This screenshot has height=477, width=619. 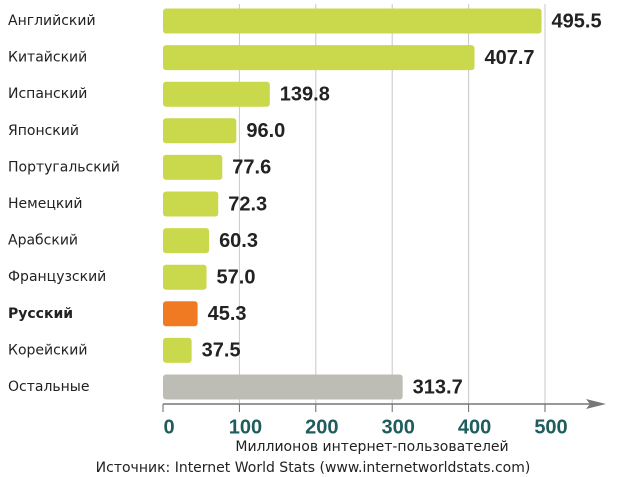 I want to click on value-label: 313.7, so click(x=438, y=387).